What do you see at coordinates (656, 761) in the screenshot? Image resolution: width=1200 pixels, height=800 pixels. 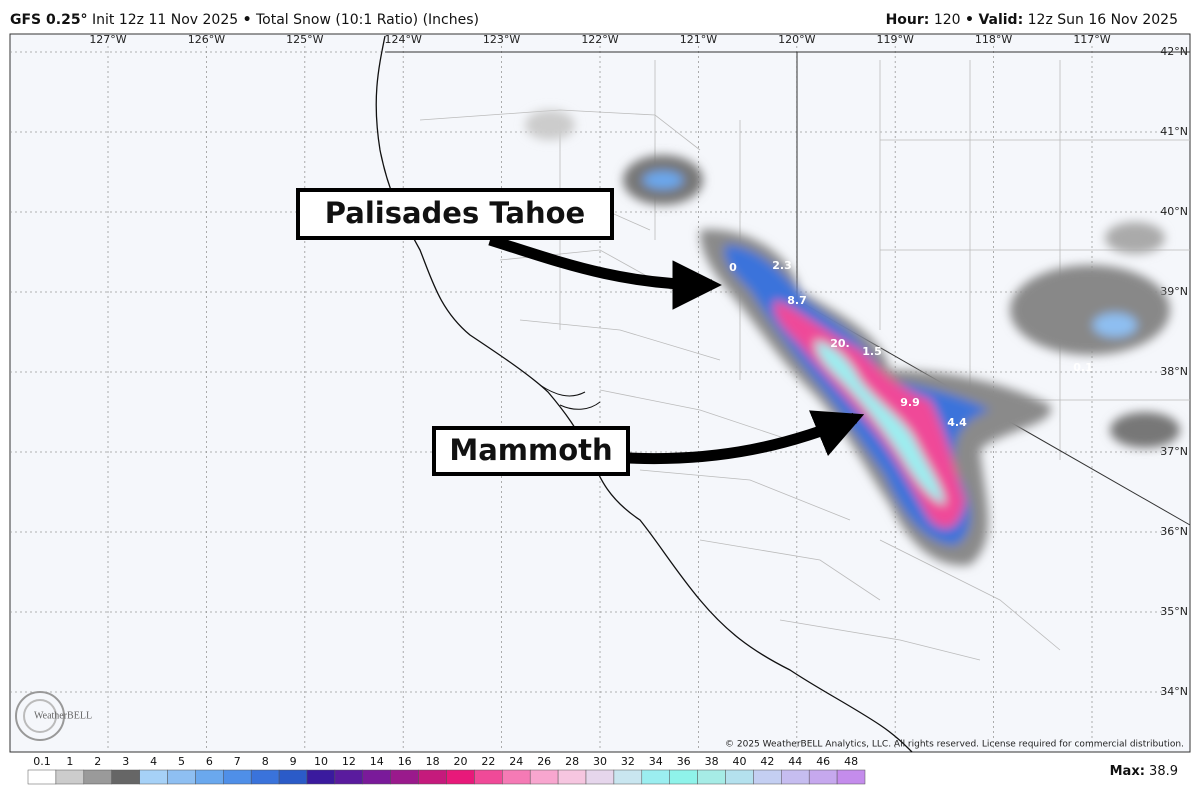 I see `colorbar-tick: 34` at bounding box center [656, 761].